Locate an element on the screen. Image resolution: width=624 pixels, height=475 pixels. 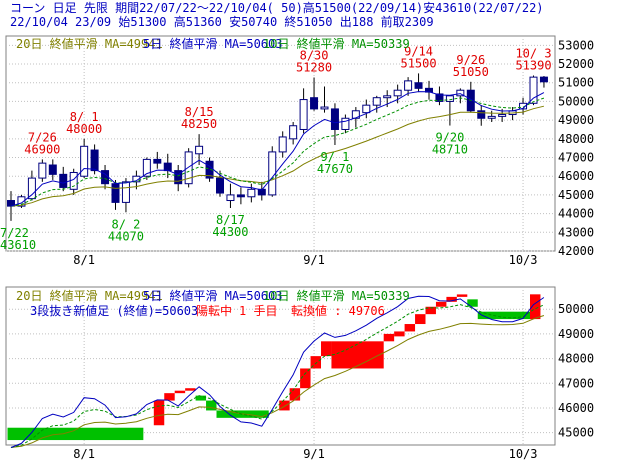
price-x-tick-label: 8/1 is located at coordinates (84, 260).